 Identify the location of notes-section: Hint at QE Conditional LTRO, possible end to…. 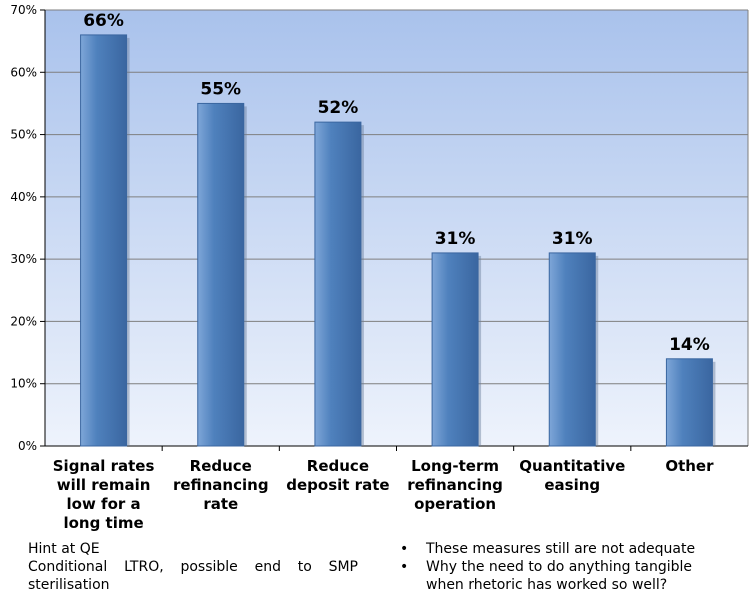
(376, 569).